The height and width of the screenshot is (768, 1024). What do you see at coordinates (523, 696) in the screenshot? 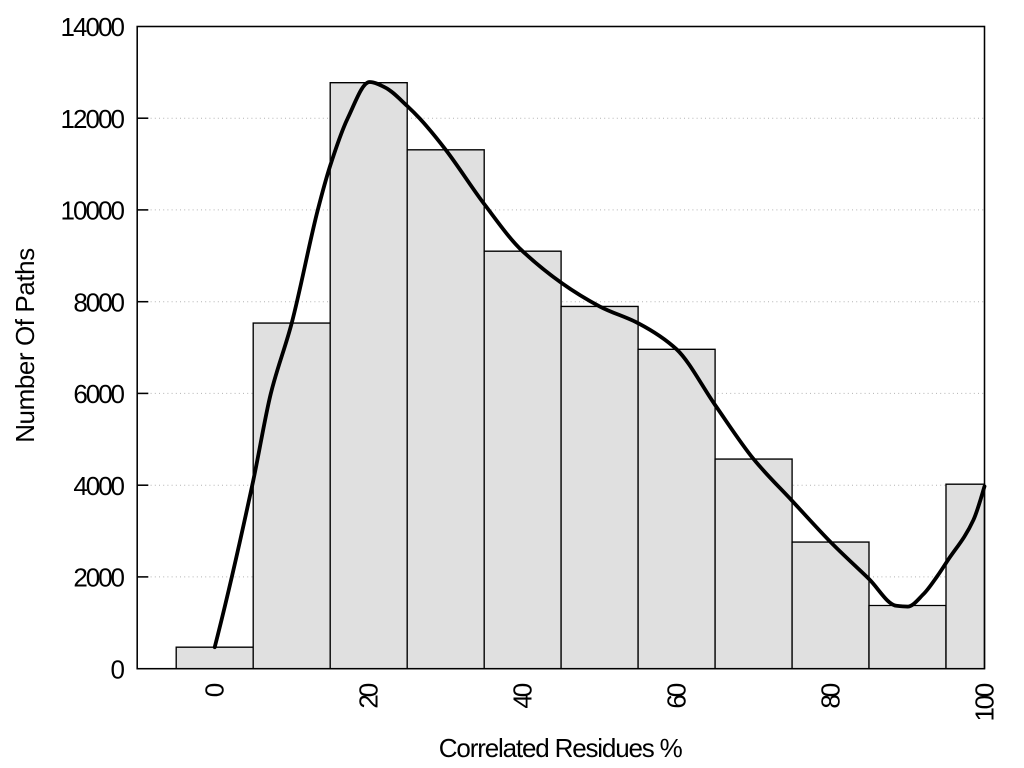
I see `svg-text: 40` at bounding box center [523, 696].